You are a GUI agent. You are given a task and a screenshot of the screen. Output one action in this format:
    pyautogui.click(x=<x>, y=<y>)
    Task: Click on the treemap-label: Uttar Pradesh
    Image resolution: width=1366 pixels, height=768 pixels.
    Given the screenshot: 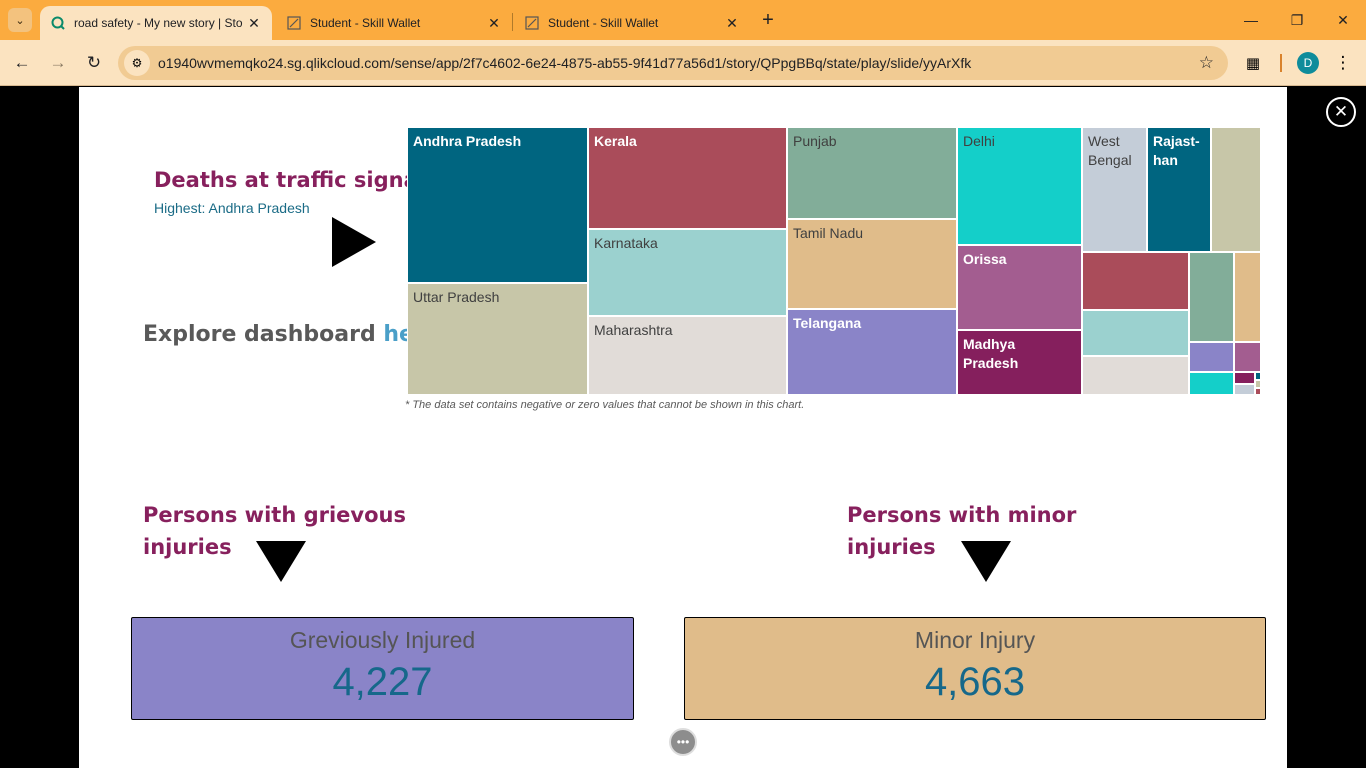 What is the action you would take?
    pyautogui.click(x=456, y=297)
    